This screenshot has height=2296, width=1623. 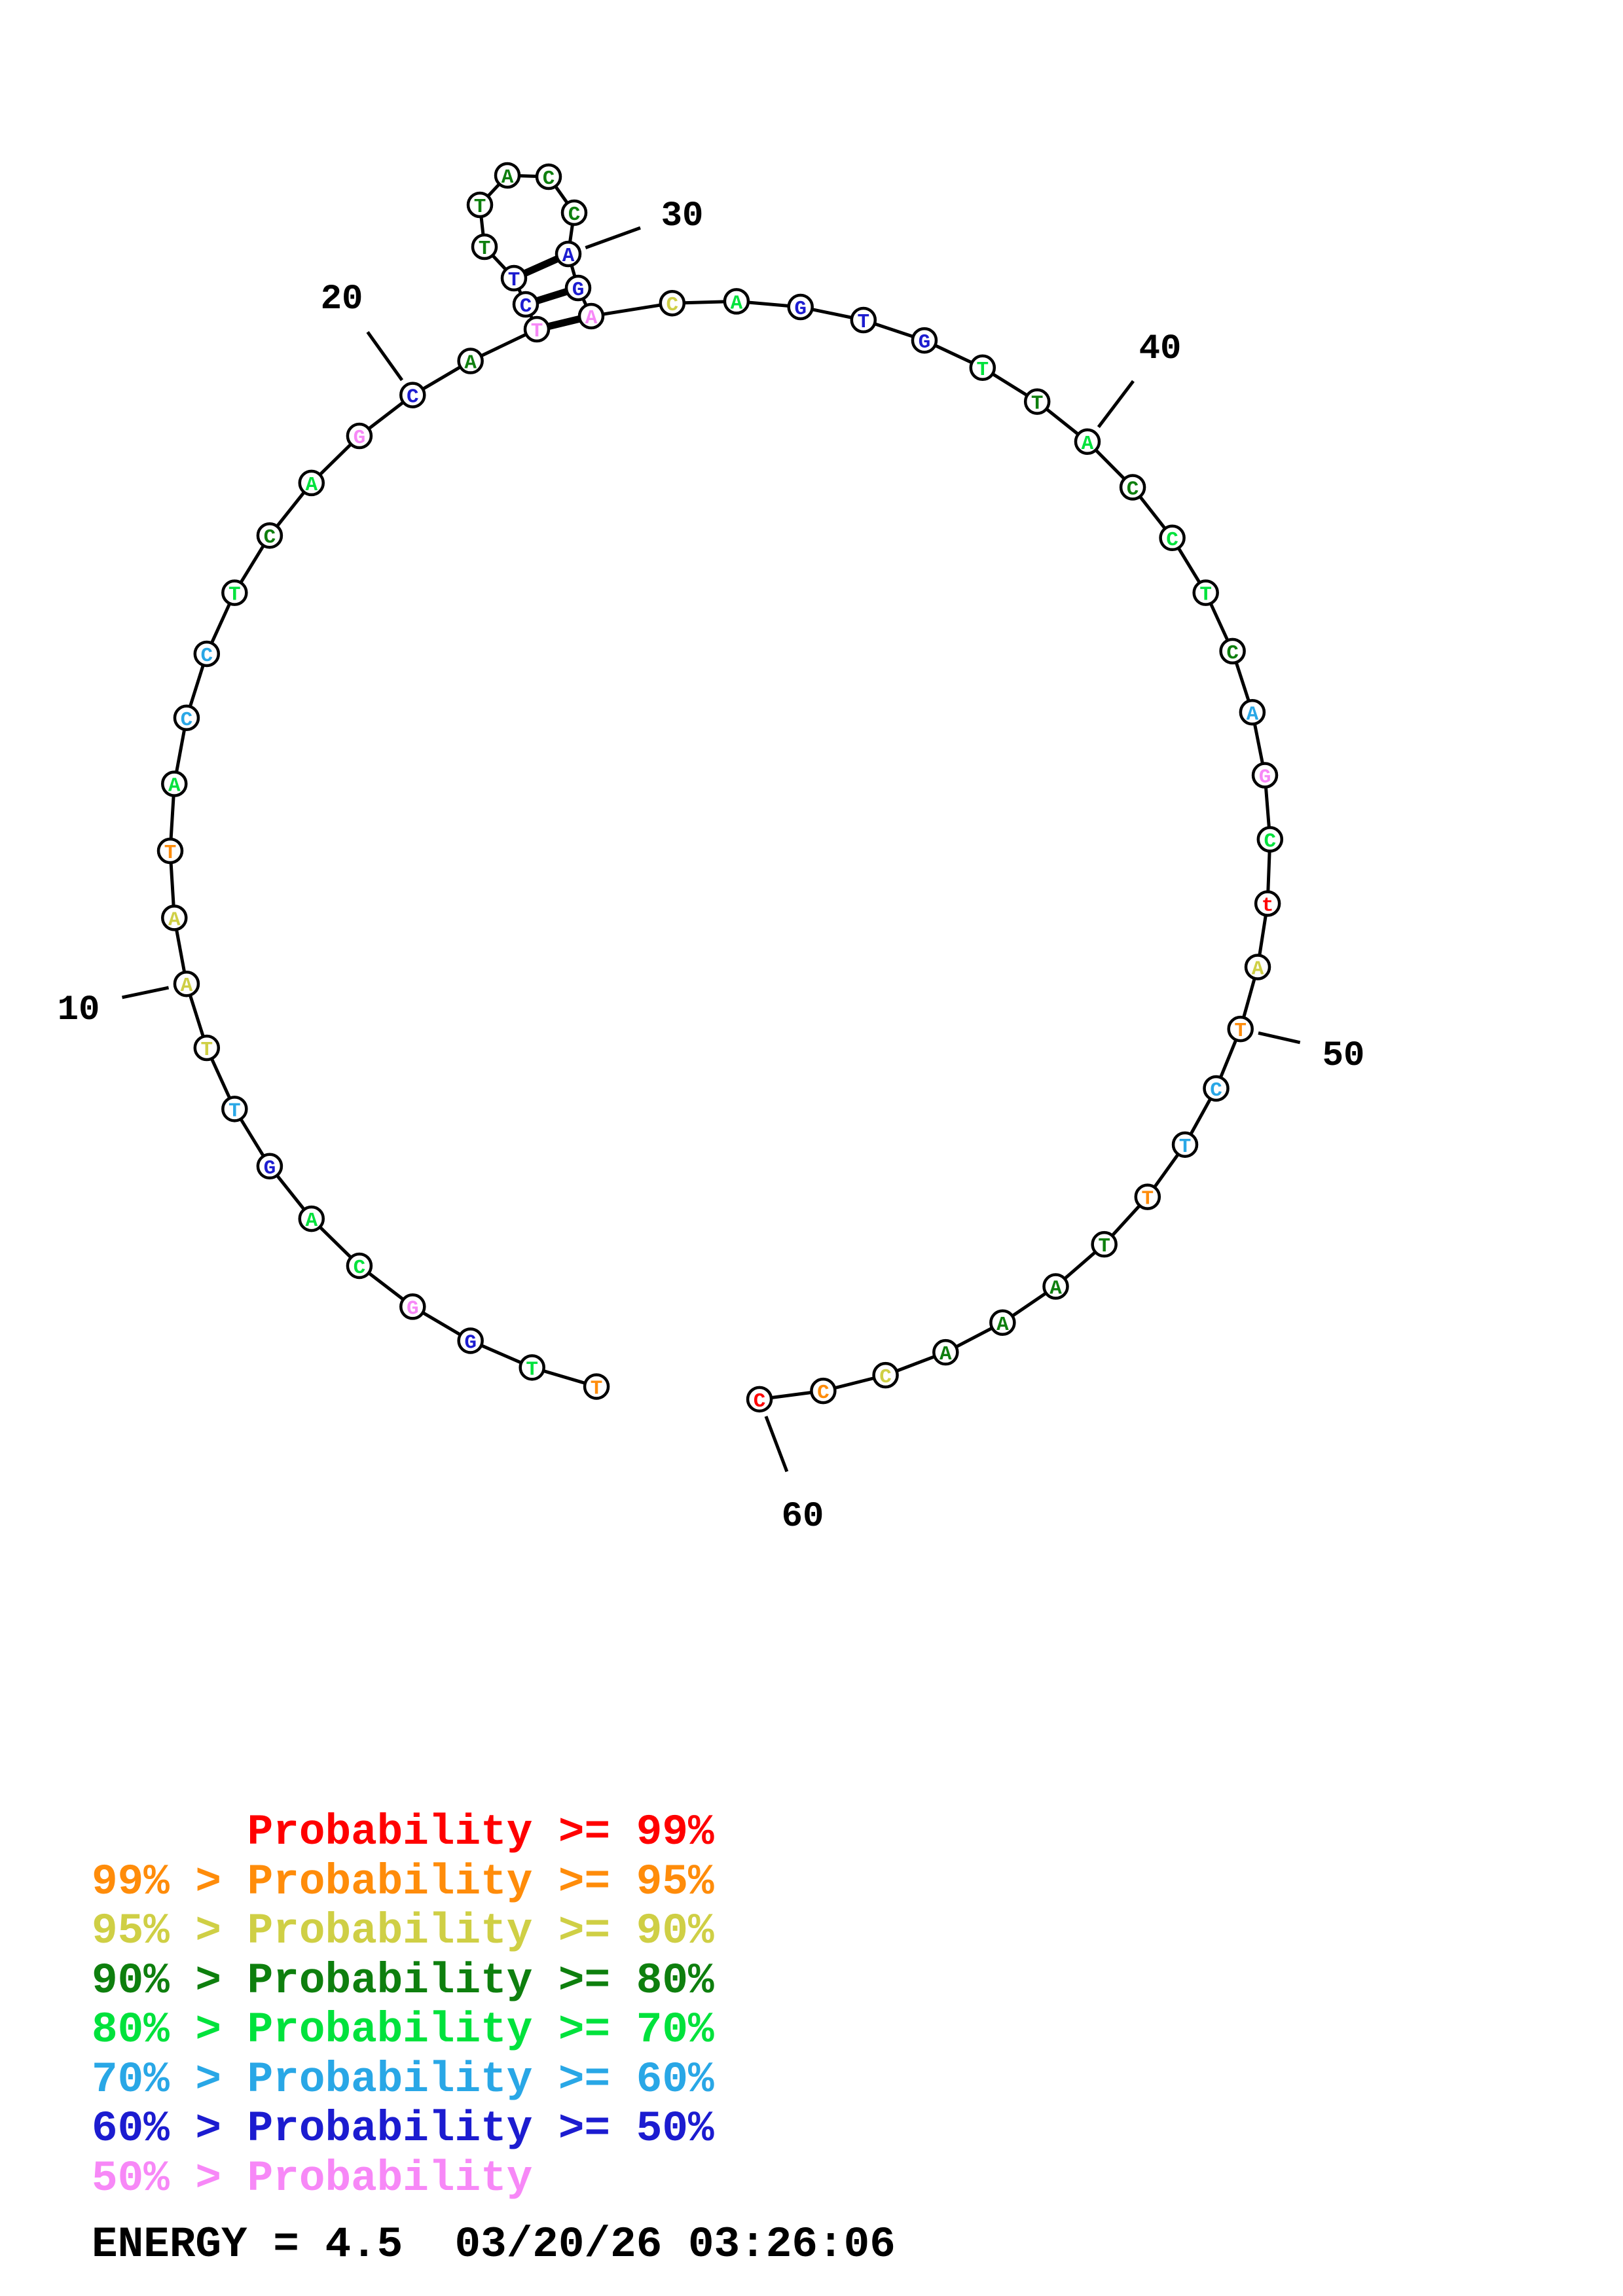 I want to click on base-letter-14: C, so click(x=187, y=720).